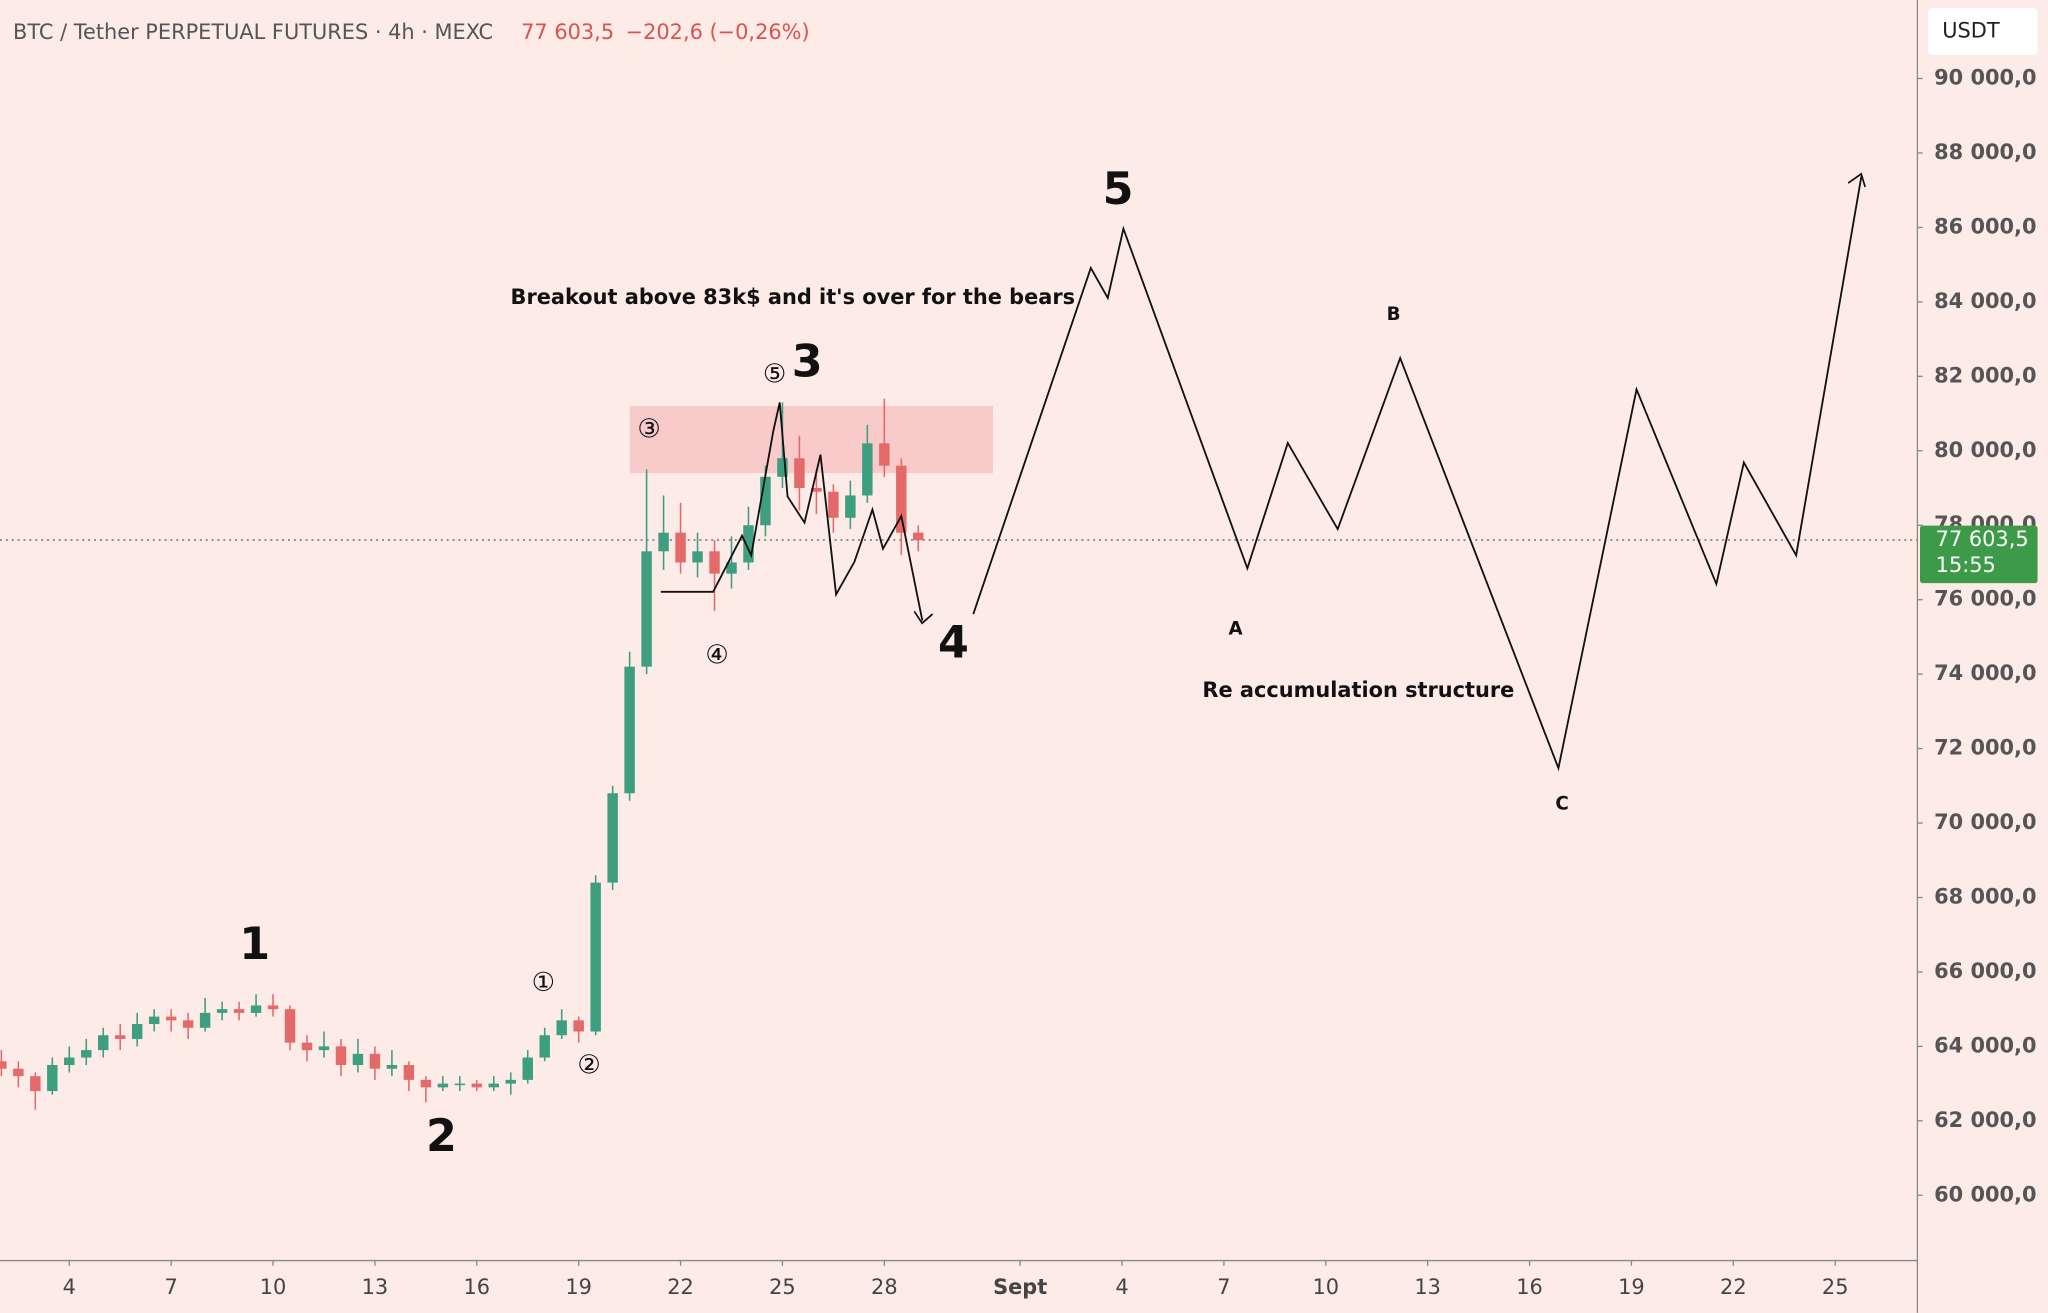  I want to click on y-tick-label: 80 000,0, so click(1985, 450).